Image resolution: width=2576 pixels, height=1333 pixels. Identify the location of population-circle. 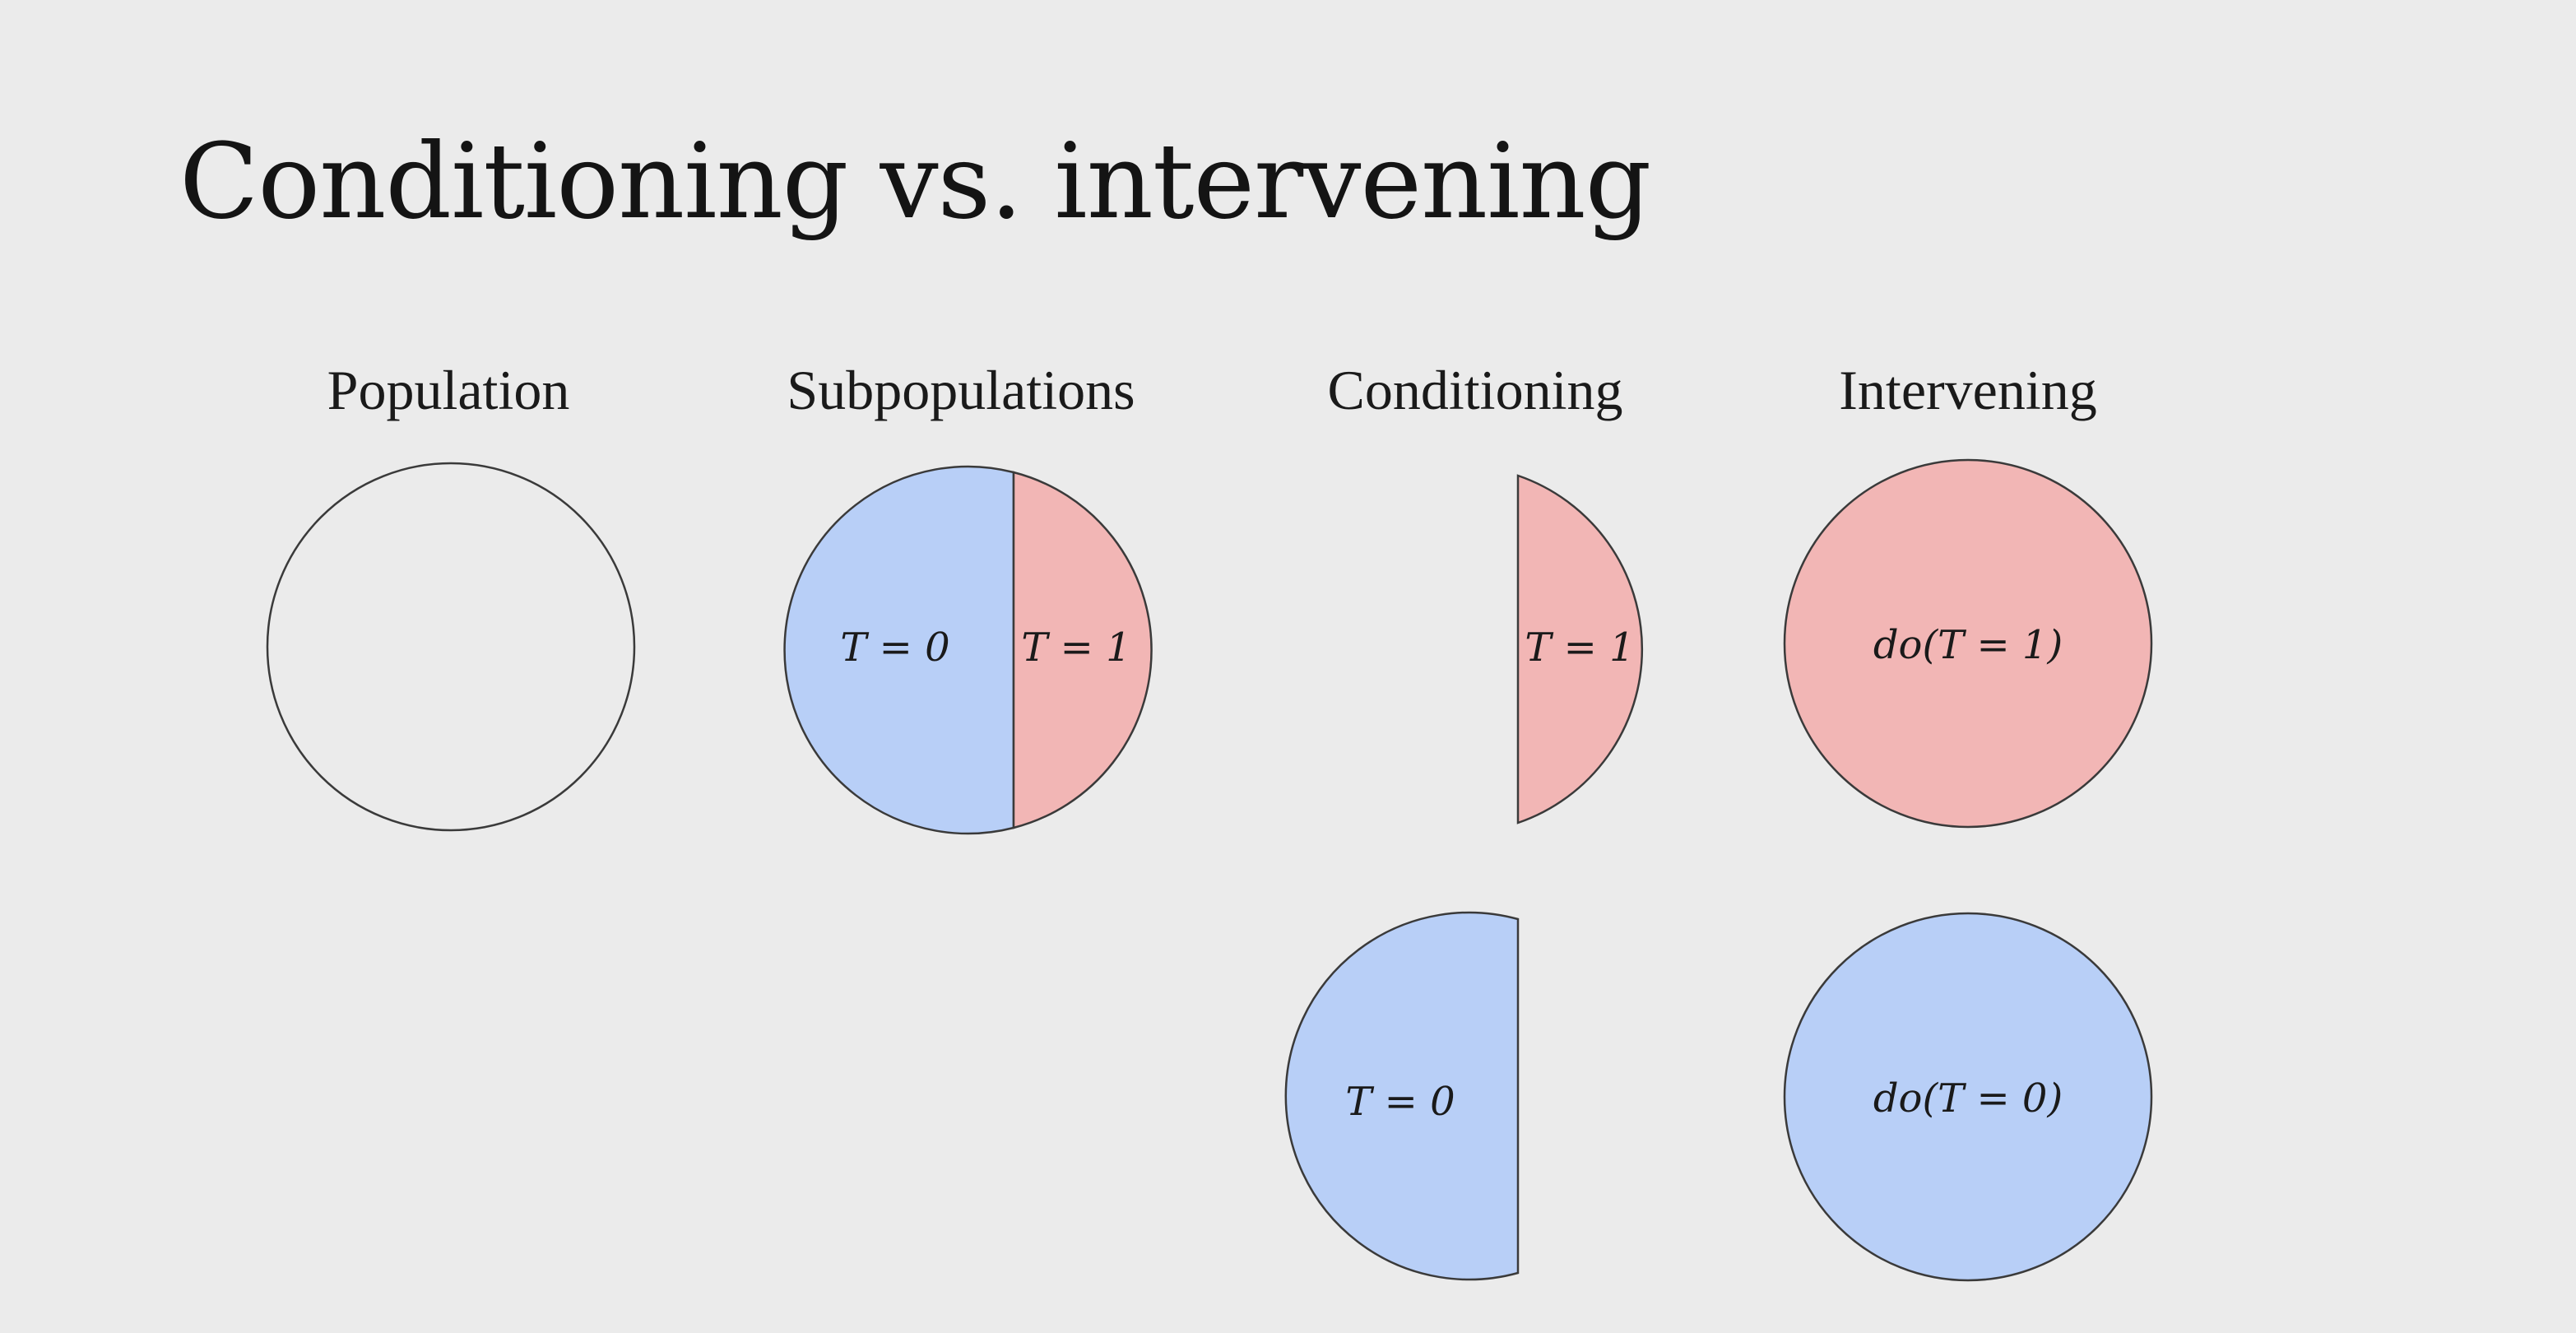
(451, 647).